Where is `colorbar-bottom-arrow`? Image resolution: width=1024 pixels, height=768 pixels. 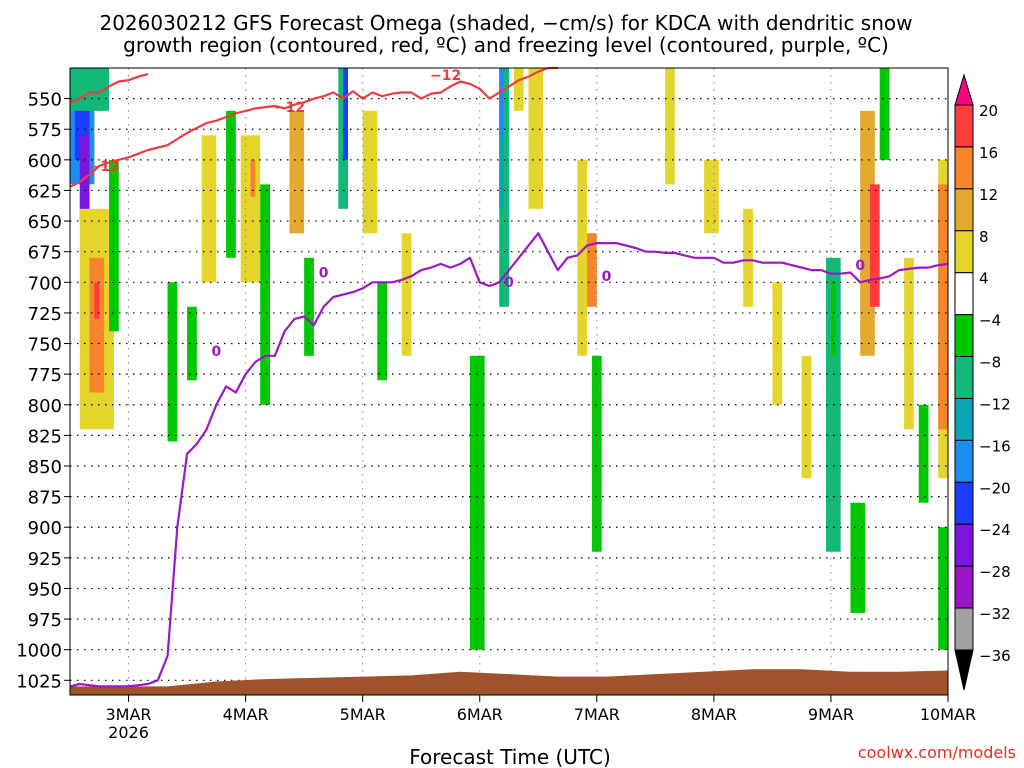 colorbar-bottom-arrow is located at coordinates (964, 670).